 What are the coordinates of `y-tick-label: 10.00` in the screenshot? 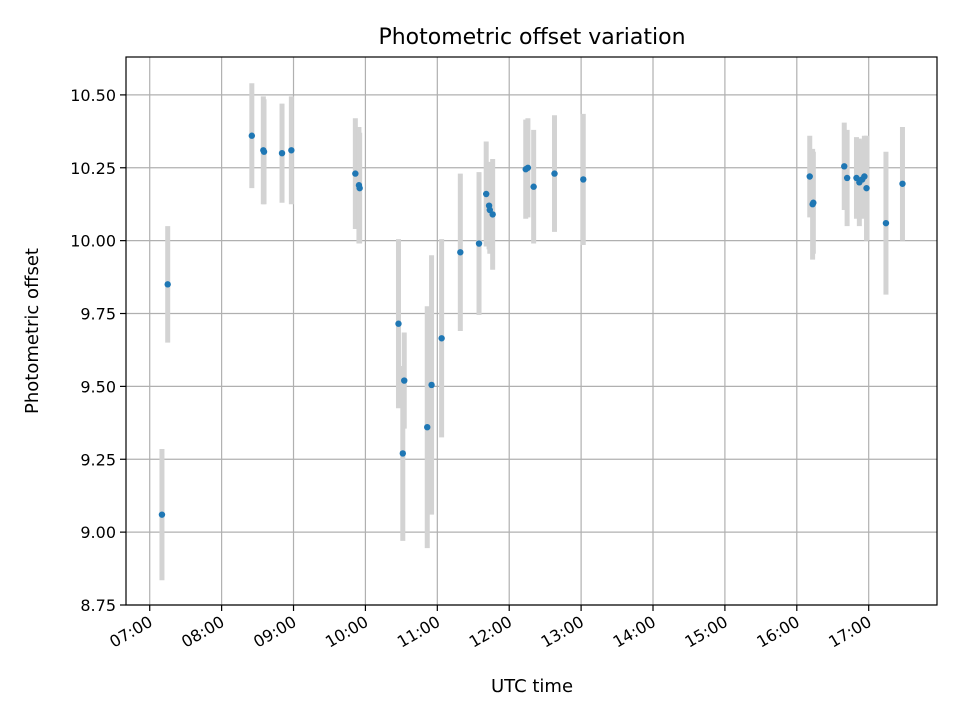 It's located at (93, 241).